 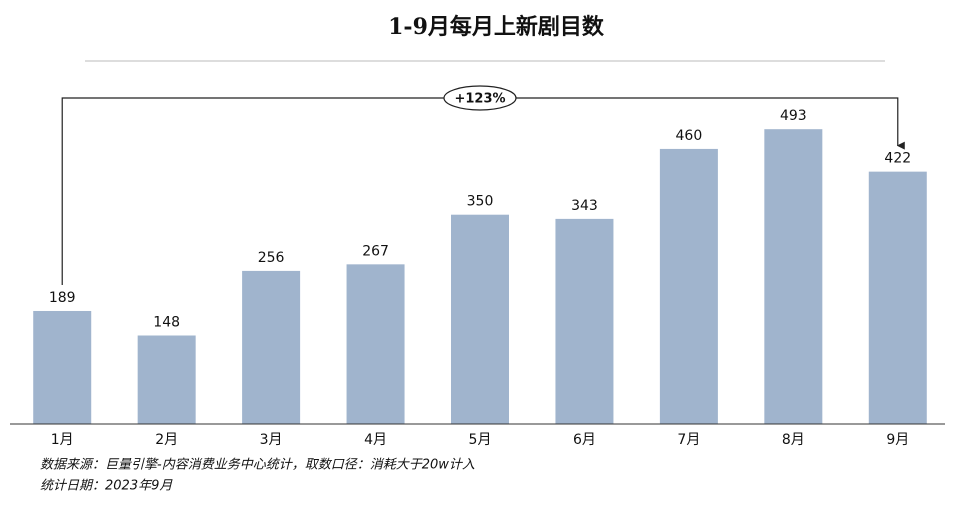 I want to click on x-tick-label: 1月, so click(x=62, y=440).